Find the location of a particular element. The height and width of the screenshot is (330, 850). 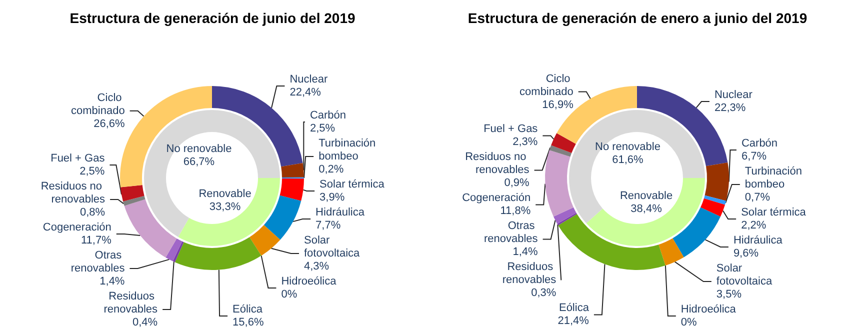

data-label: 0,7% is located at coordinates (757, 198).